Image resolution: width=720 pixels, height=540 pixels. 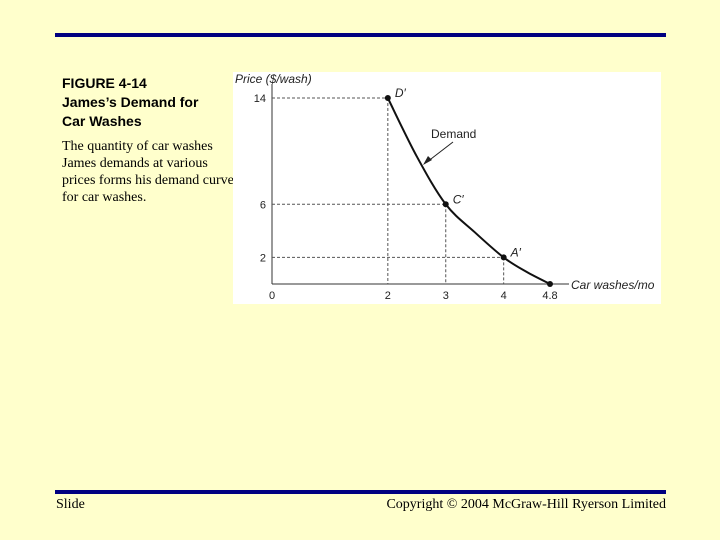 What do you see at coordinates (263, 258) in the screenshot?
I see `y-tick-label: 2` at bounding box center [263, 258].